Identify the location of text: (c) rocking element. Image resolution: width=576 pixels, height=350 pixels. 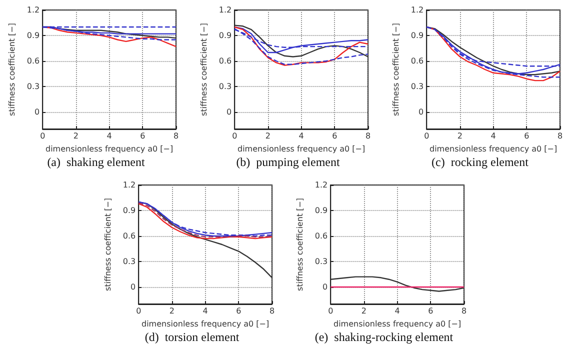
(481, 162).